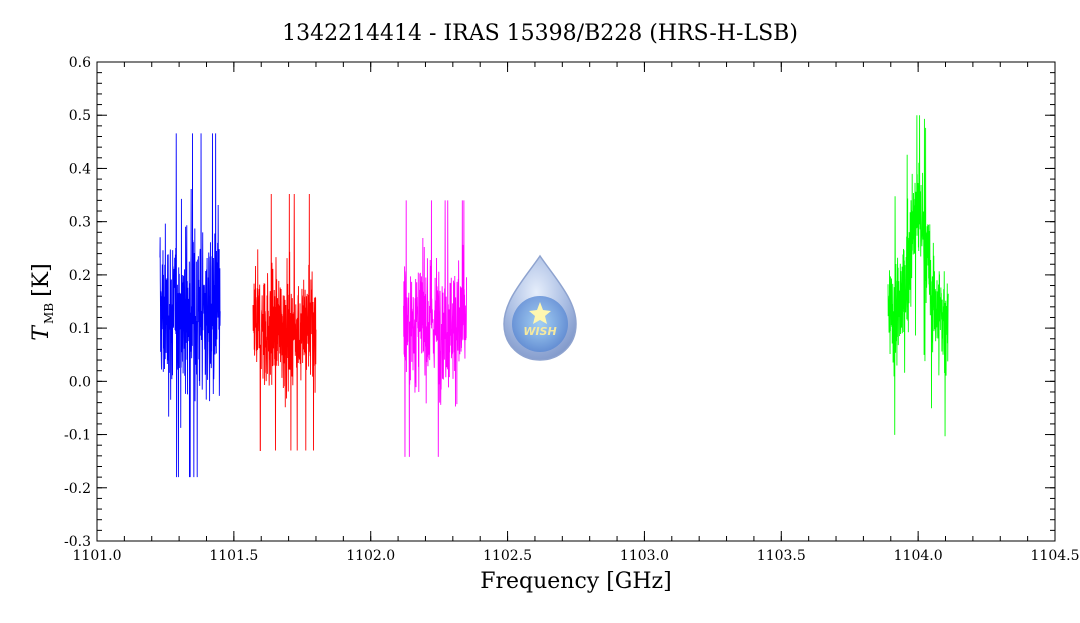 This screenshot has width=1080, height=623. I want to click on logo-inner-disc, so click(540, 324).